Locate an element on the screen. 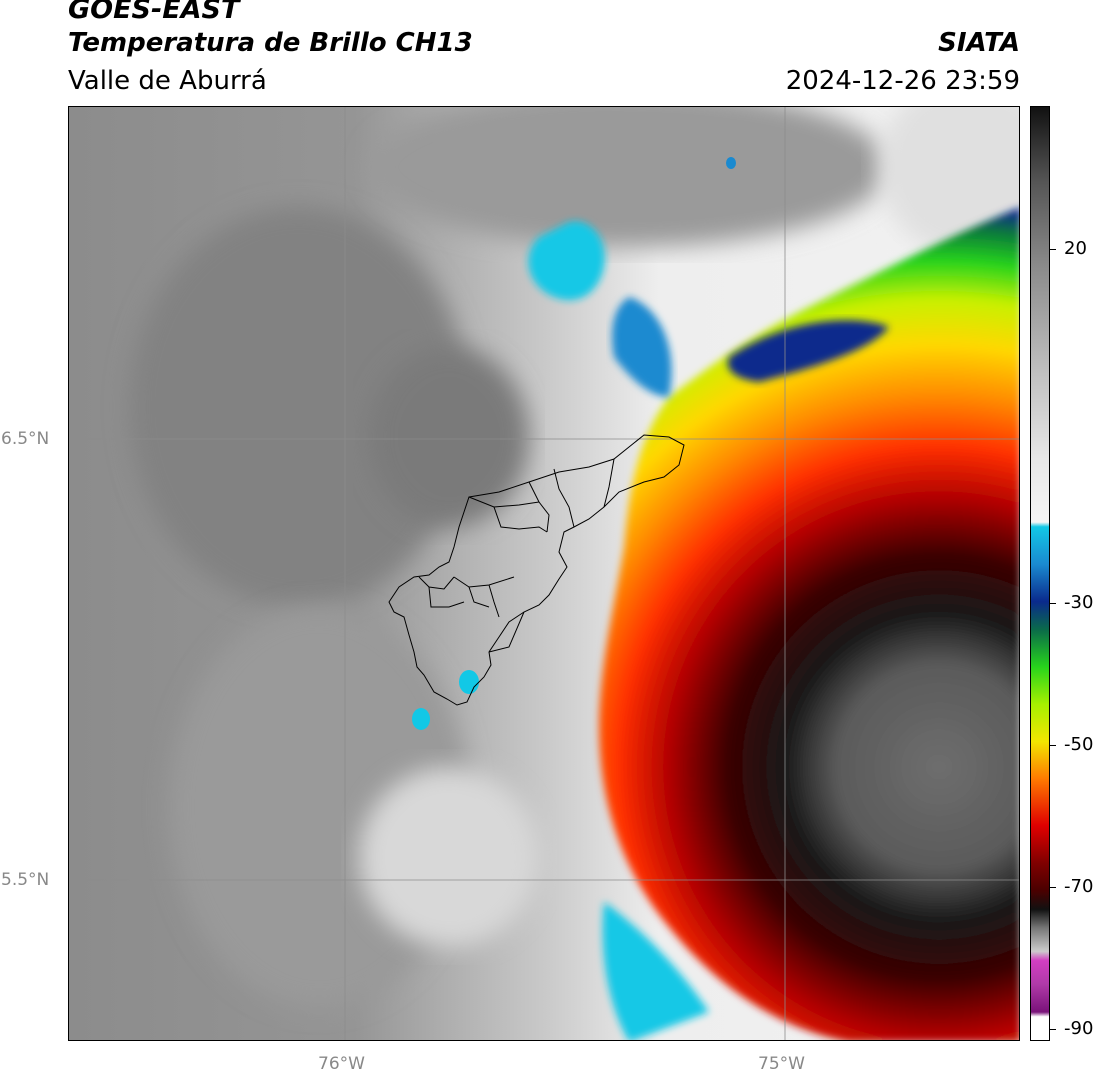  satellite-title: GOES-EAST is located at coordinates (154, 12).